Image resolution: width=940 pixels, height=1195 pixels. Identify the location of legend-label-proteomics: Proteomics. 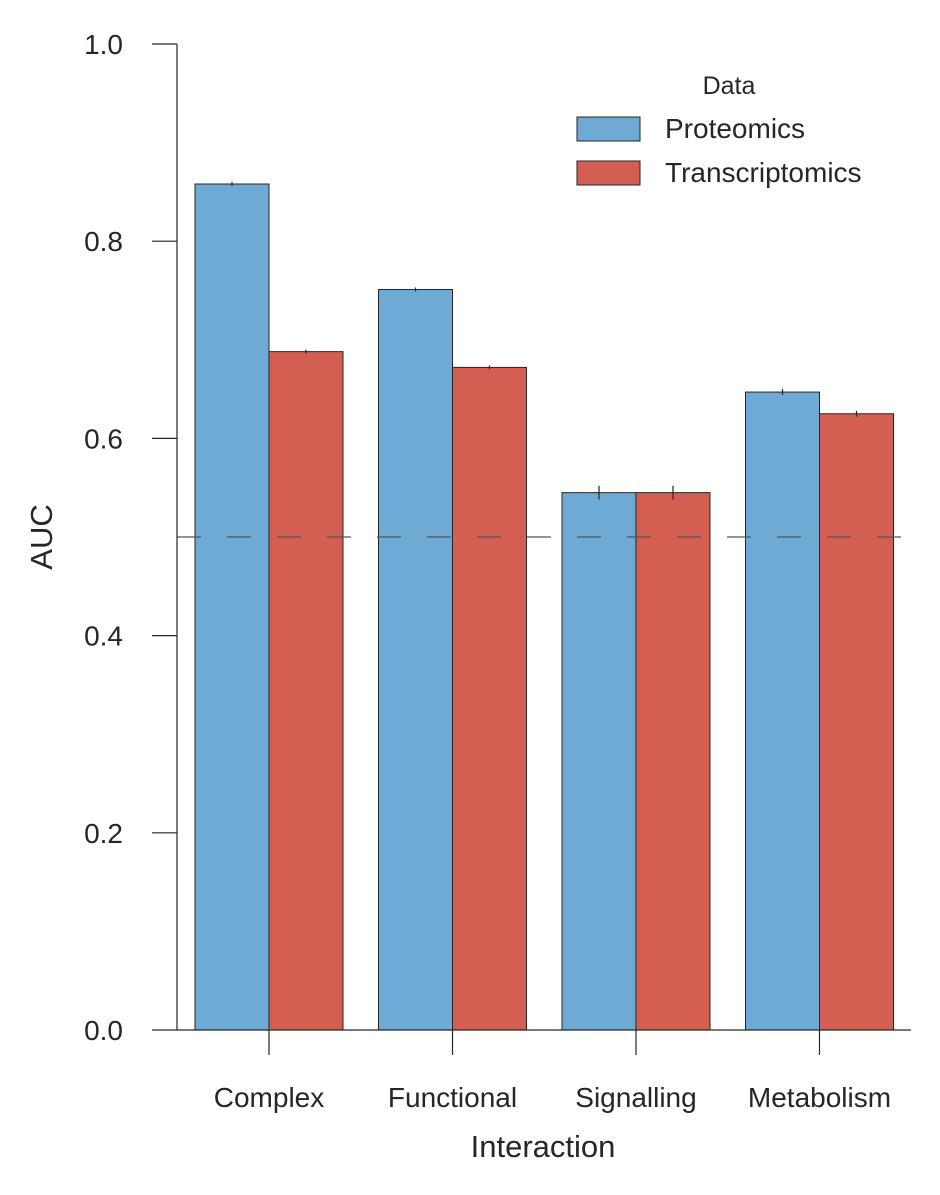
(735, 128).